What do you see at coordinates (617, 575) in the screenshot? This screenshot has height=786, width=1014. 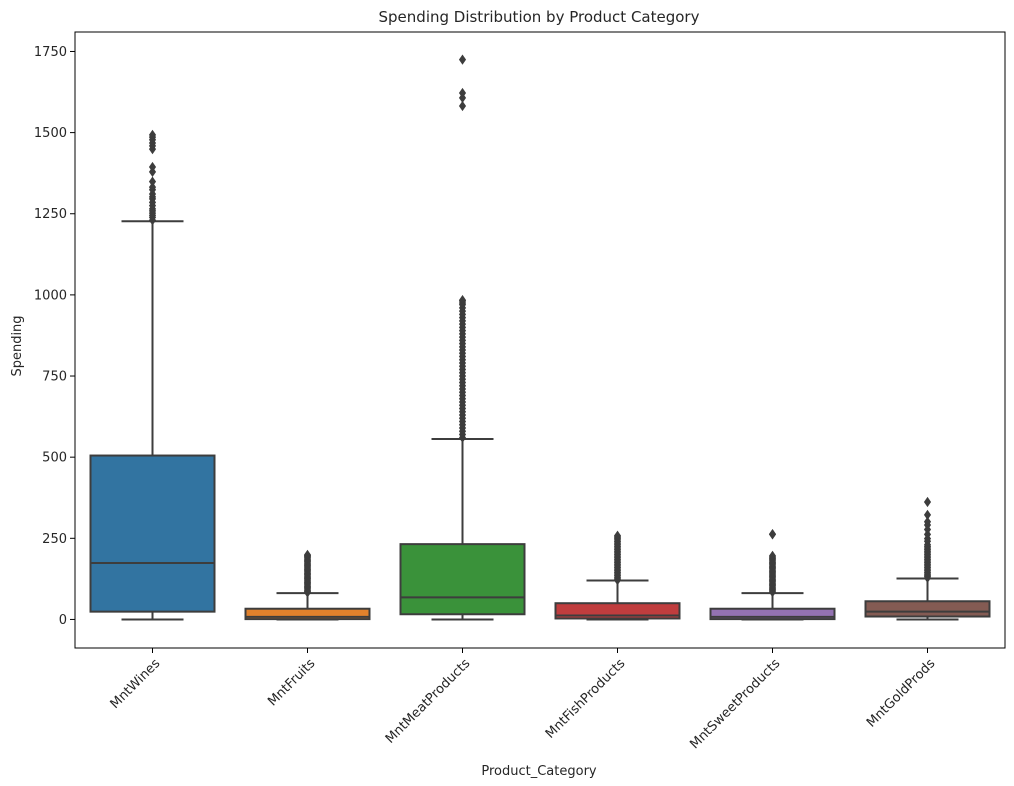 I see `box-group-mntfishproducts` at bounding box center [617, 575].